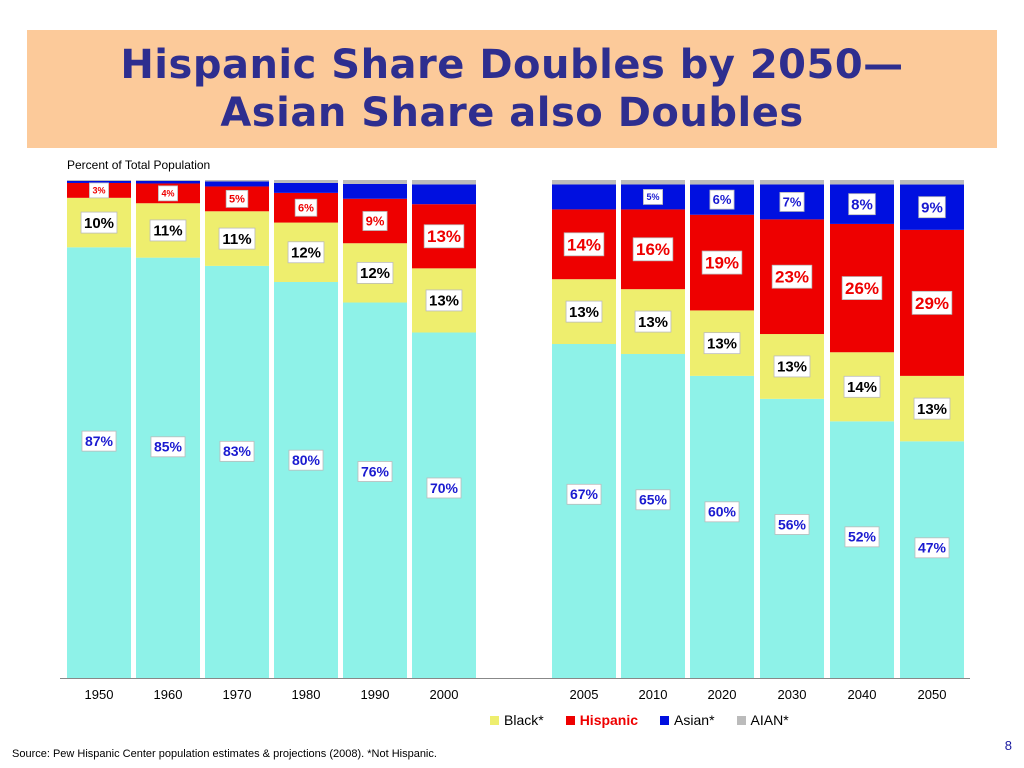 This screenshot has width=1024, height=768. I want to click on svg-text: 70%, so click(444, 488).